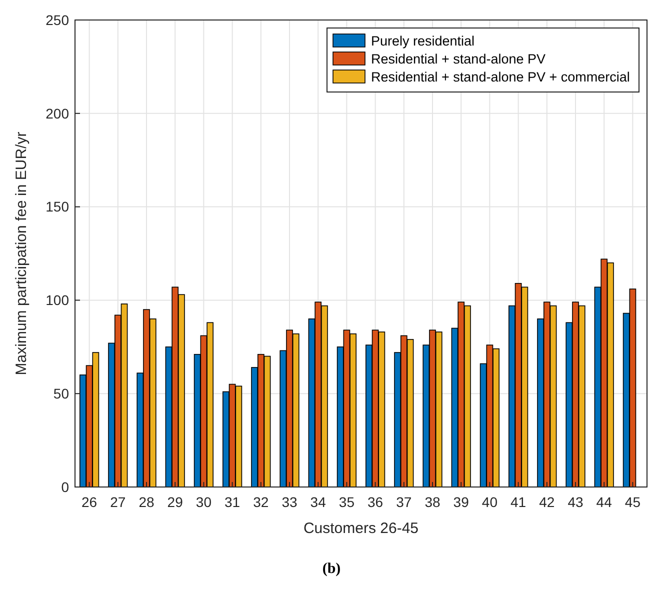  What do you see at coordinates (204, 502) in the screenshot?
I see `x-tick-label: 30` at bounding box center [204, 502].